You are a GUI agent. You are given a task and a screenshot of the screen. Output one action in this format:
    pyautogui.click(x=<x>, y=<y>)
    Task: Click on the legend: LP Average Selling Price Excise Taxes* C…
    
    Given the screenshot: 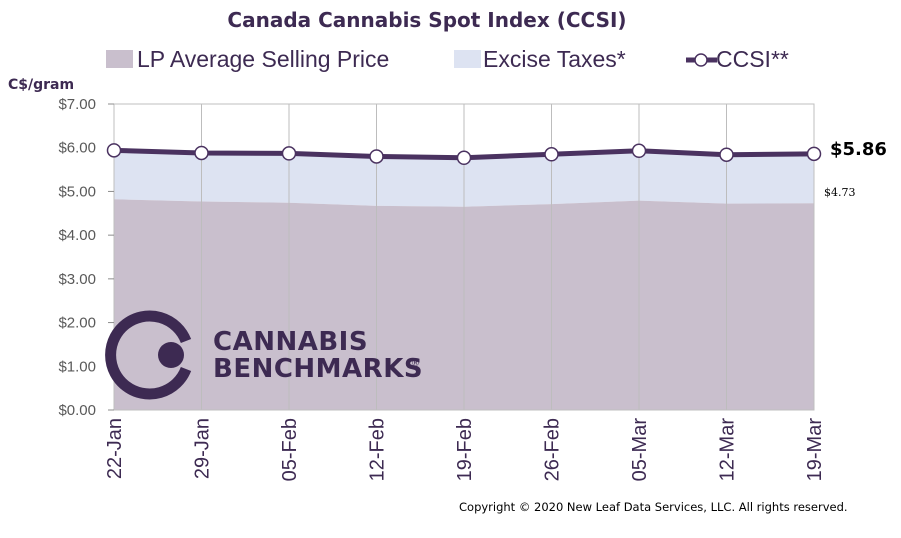 What is the action you would take?
    pyautogui.click(x=447, y=59)
    